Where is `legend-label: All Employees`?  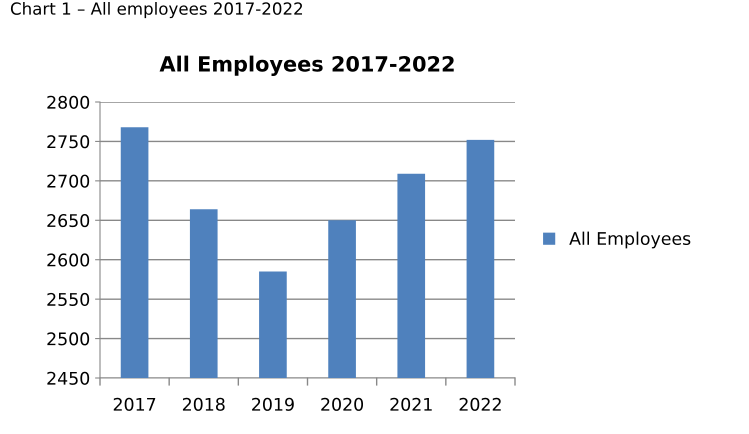
legend-label: All Employees is located at coordinates (629, 240).